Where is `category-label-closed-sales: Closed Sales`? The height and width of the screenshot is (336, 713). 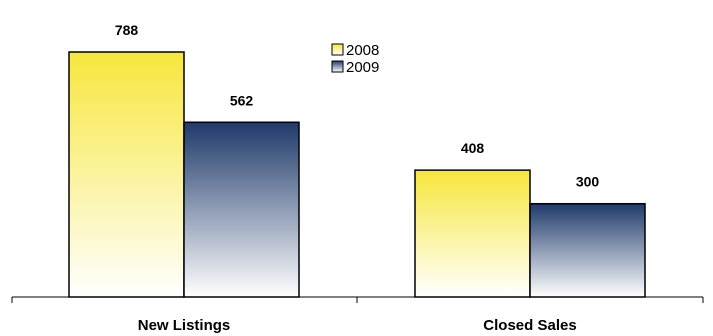
category-label-closed-sales: Closed Sales is located at coordinates (529, 325).